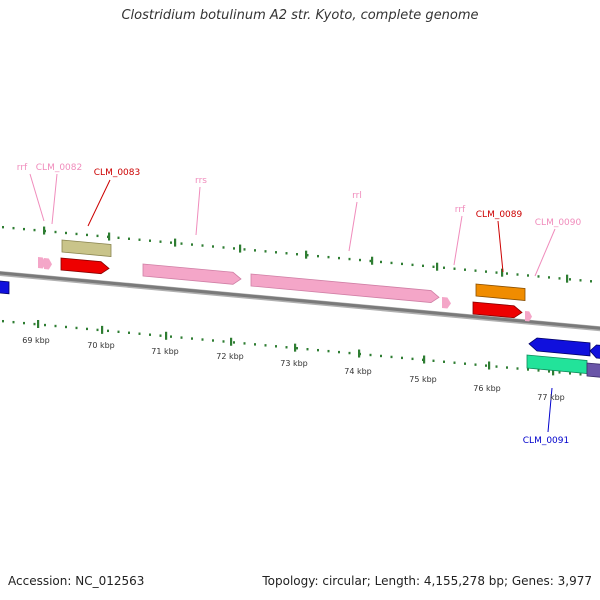  What do you see at coordinates (550, 410) in the screenshot?
I see `leader-clm0091` at bounding box center [550, 410].